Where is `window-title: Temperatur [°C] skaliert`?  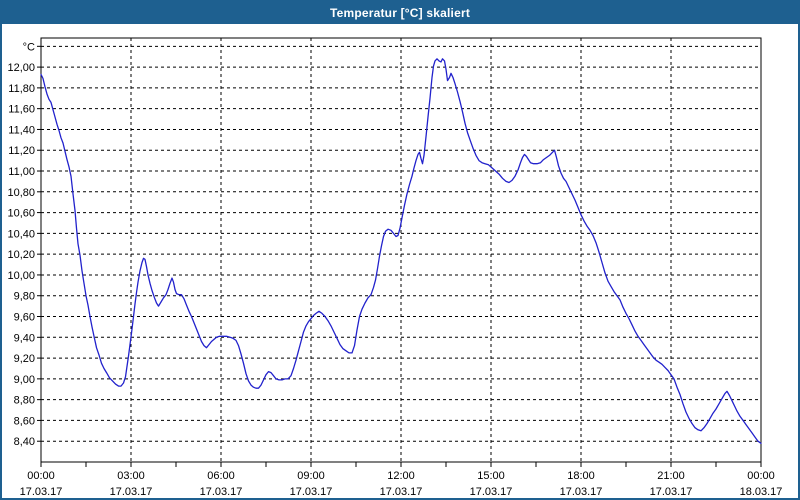 window-title: Temperatur [°C] skaliert is located at coordinates (400, 13).